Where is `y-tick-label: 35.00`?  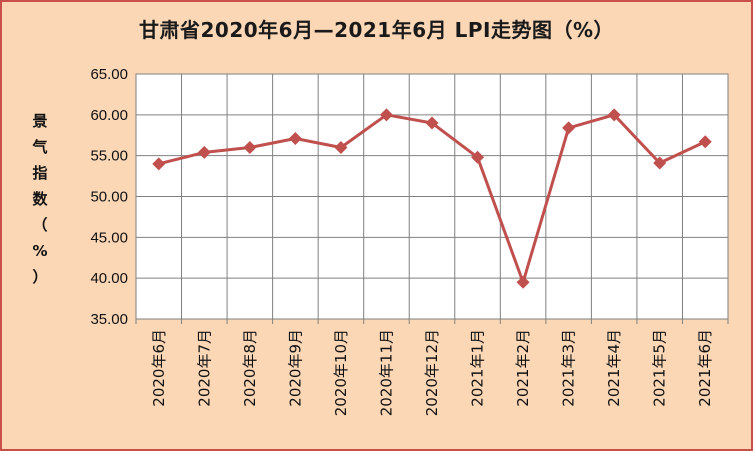 y-tick-label: 35.00 is located at coordinates (109, 319).